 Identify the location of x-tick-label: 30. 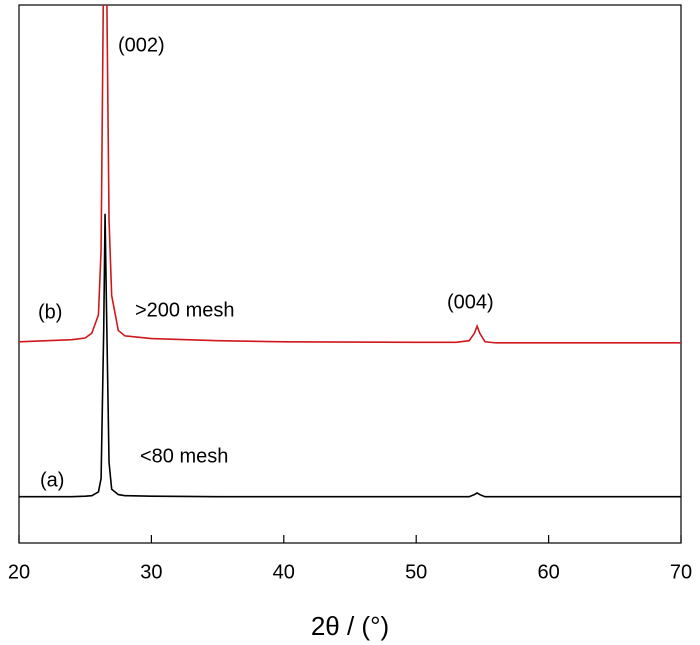
(151, 572).